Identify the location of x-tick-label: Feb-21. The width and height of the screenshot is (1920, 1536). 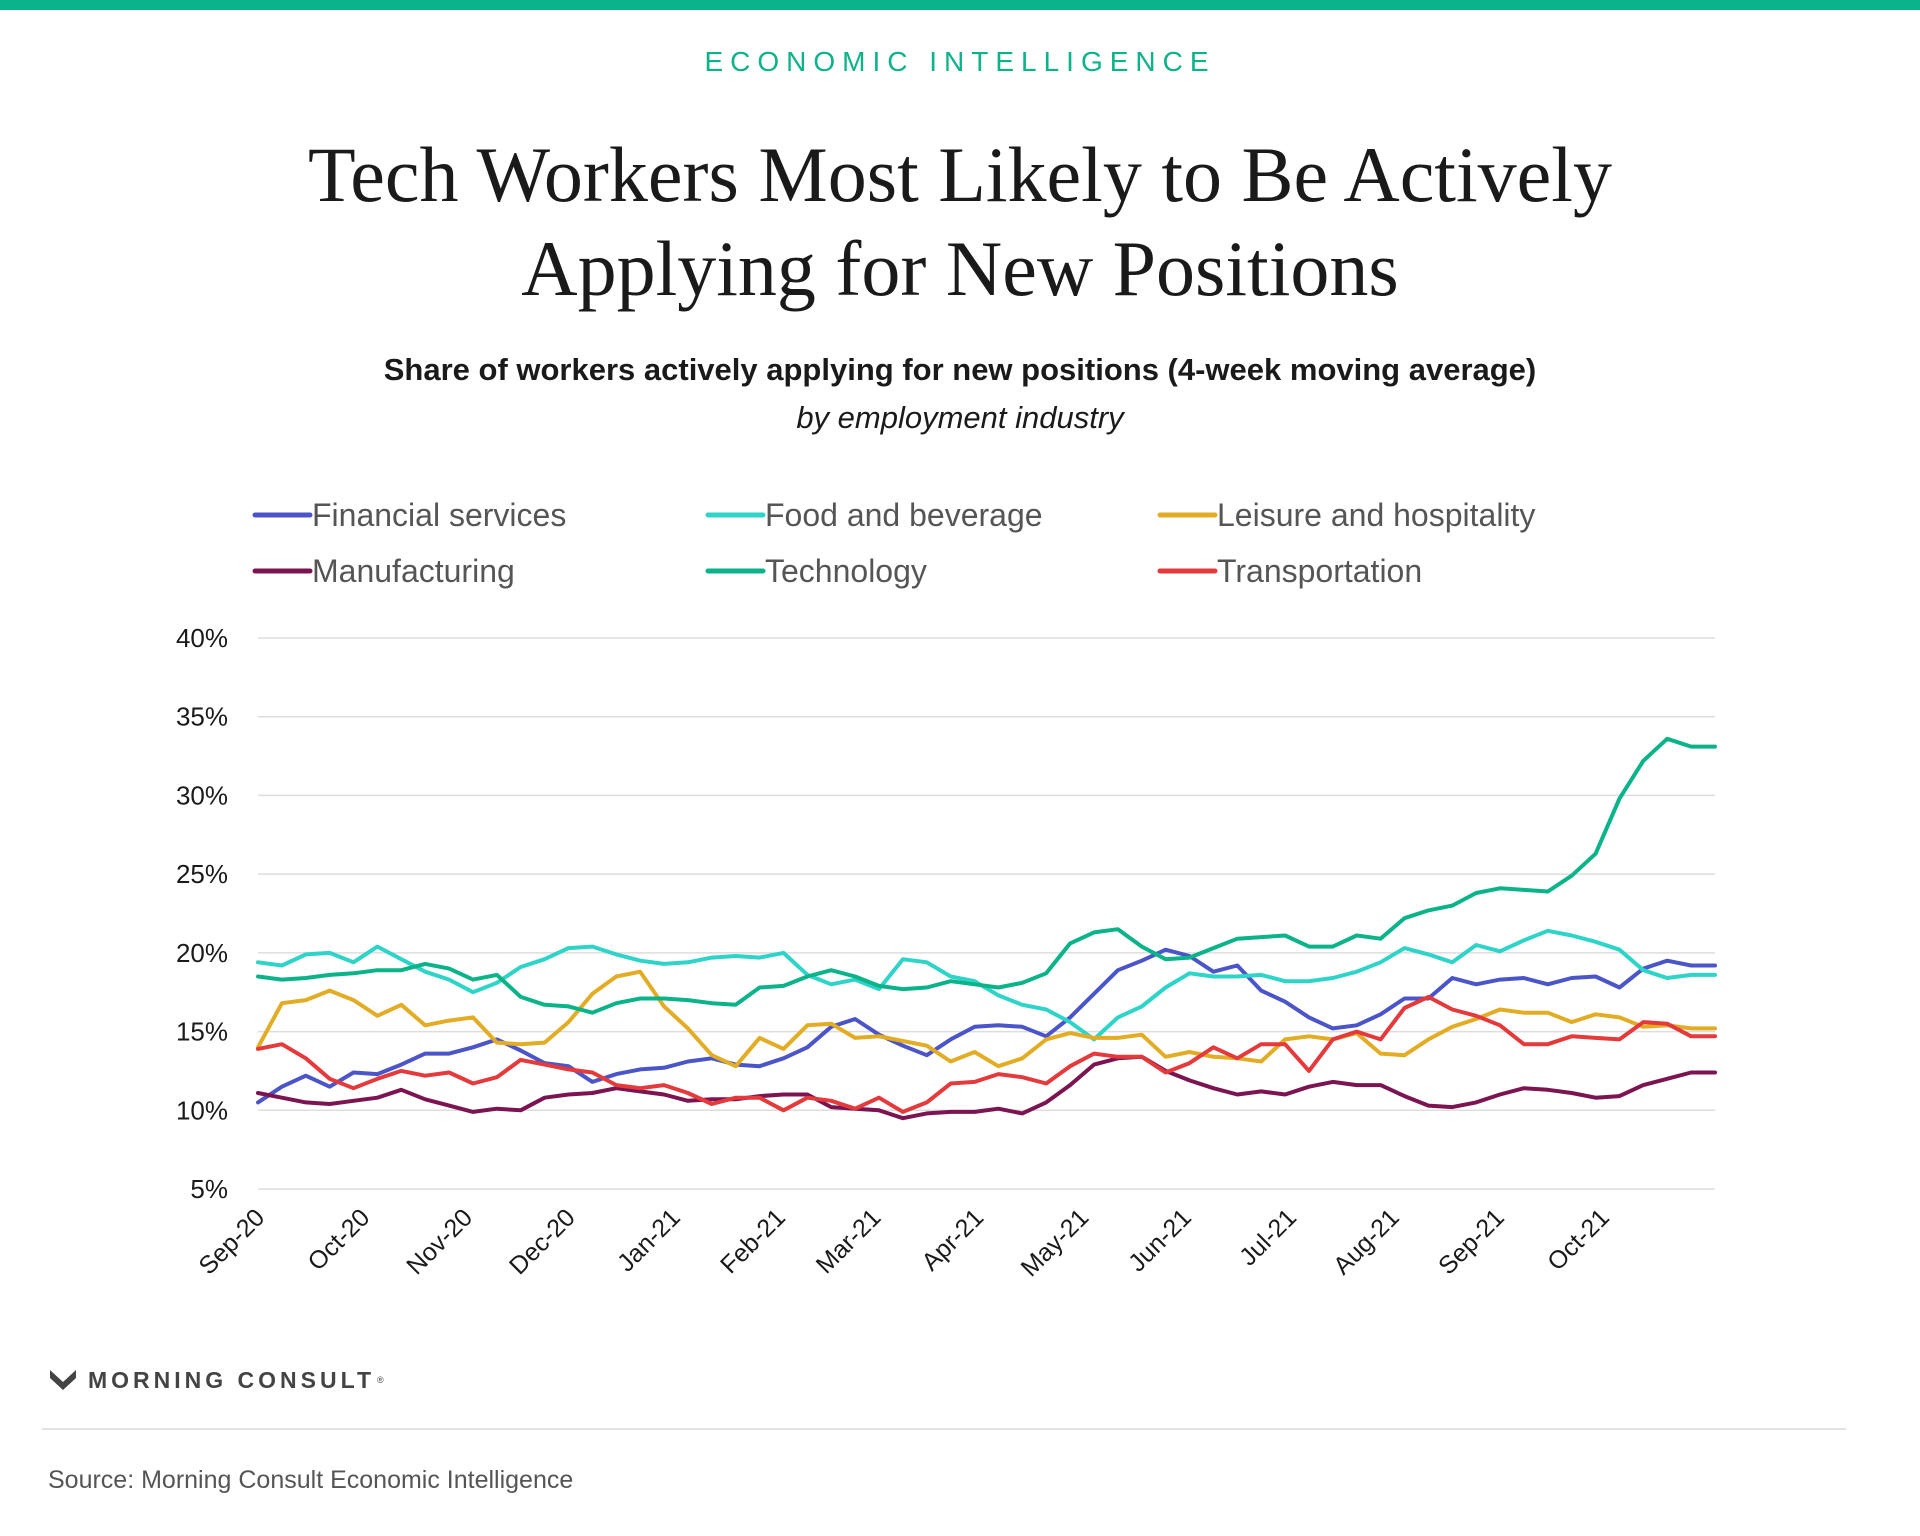
(753, 1241).